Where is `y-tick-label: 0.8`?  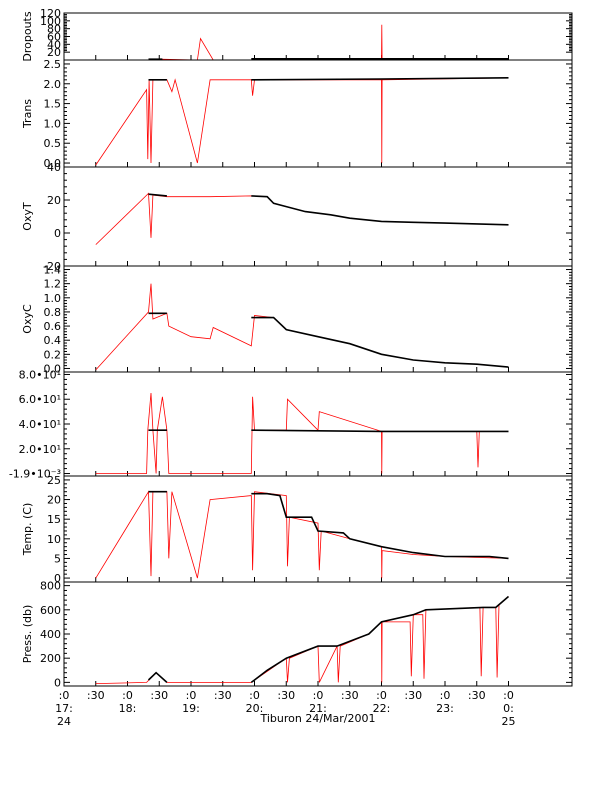 y-tick-label: 0.8 is located at coordinates (53, 312).